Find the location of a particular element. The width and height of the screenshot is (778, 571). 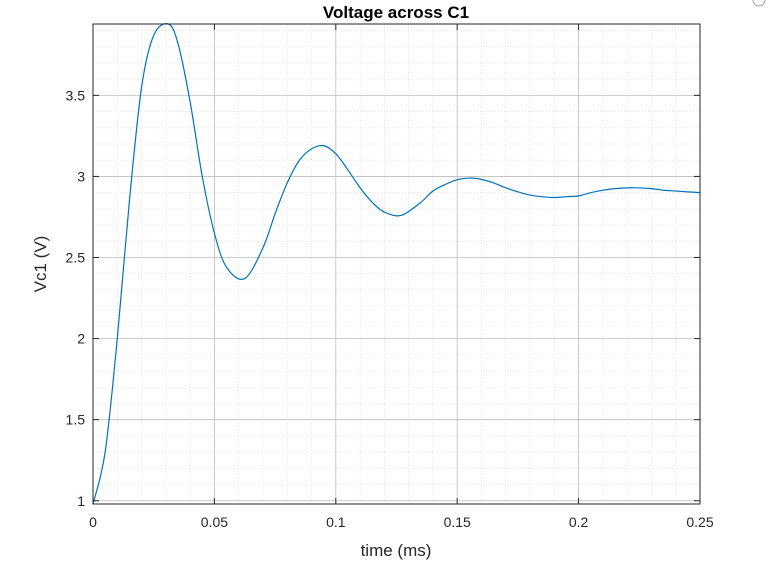

chart-title: Voltage across C1 is located at coordinates (396, 12).